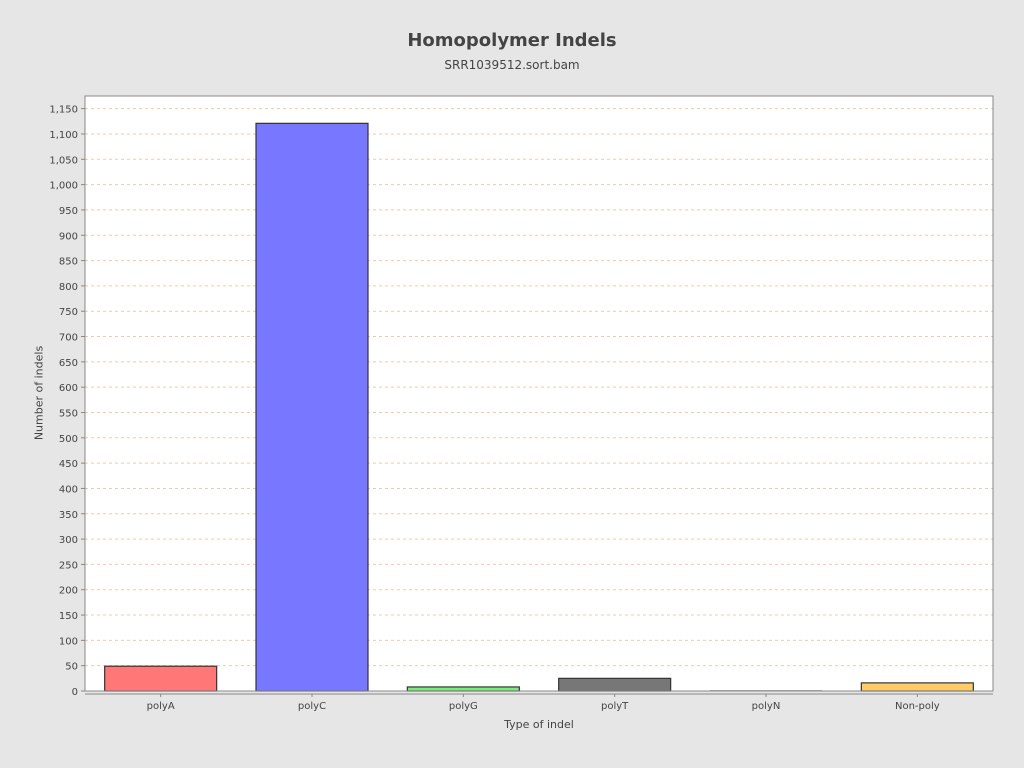 Image resolution: width=1024 pixels, height=768 pixels. Describe the element at coordinates (68, 439) in the screenshot. I see `y-tick-label: 500` at that location.